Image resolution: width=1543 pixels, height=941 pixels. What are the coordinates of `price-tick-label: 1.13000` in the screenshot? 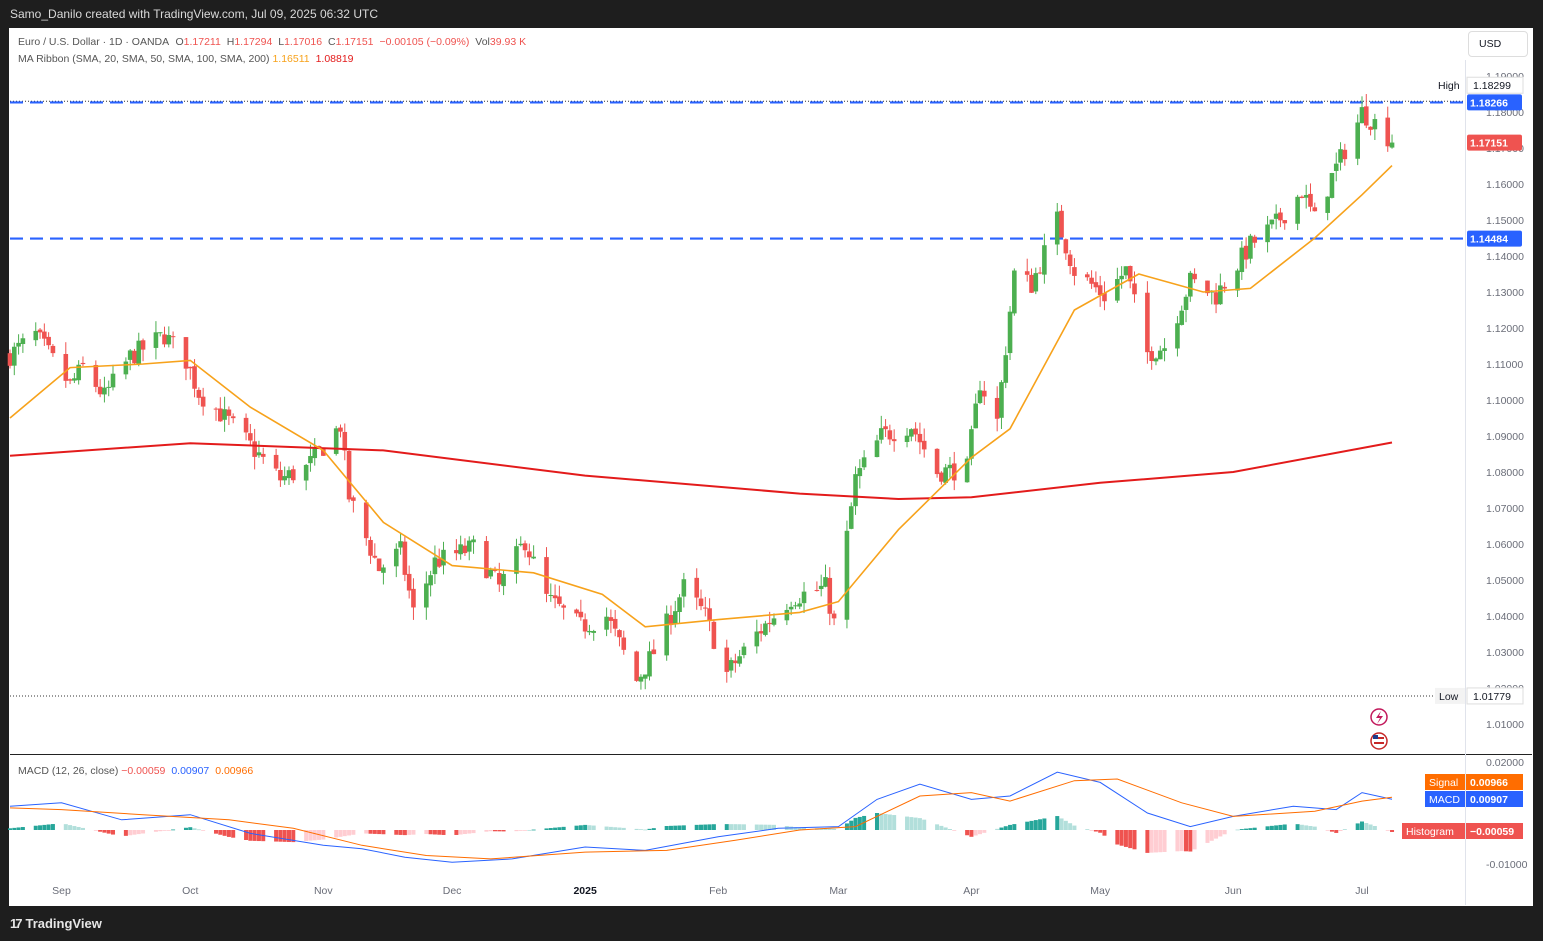 It's located at (1505, 293).